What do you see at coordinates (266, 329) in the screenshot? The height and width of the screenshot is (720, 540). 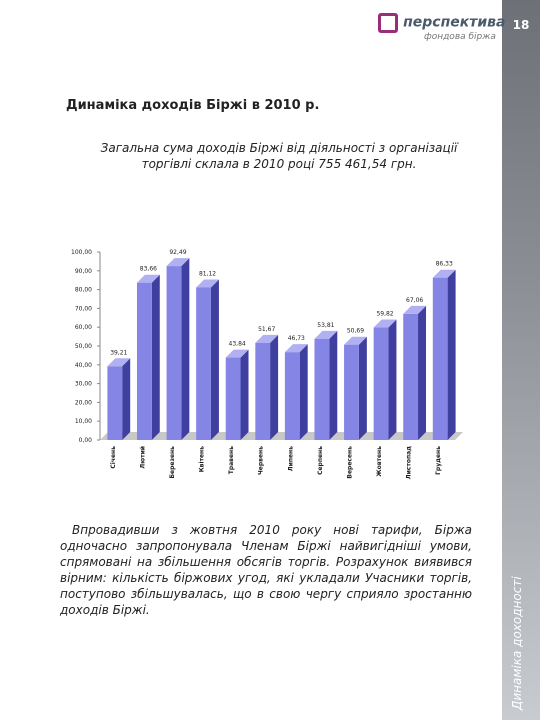 I see `value-label: 51,67` at bounding box center [266, 329].